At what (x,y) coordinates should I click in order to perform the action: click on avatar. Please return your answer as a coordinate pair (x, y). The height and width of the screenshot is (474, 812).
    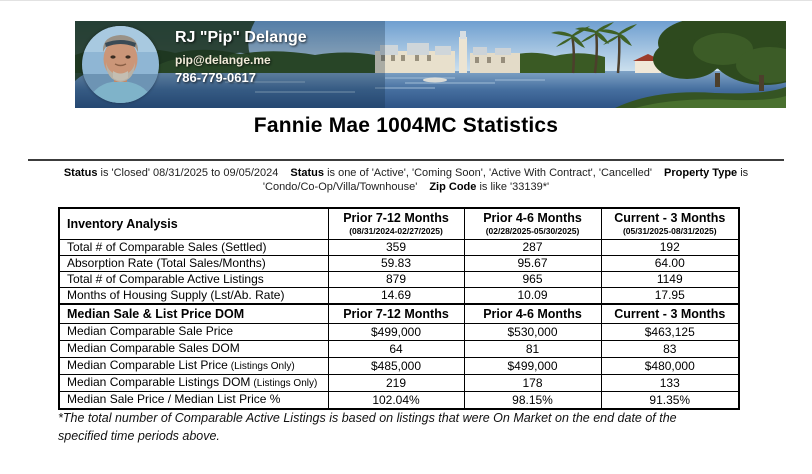
    Looking at the image, I should click on (120, 64).